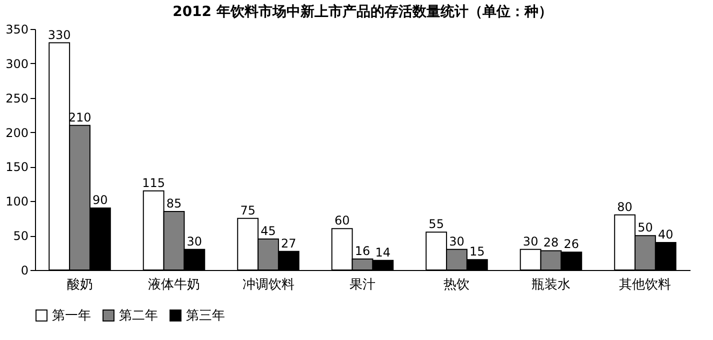  Describe the element at coordinates (17, 98) in the screenshot. I see `y-tick-label: 250` at that location.